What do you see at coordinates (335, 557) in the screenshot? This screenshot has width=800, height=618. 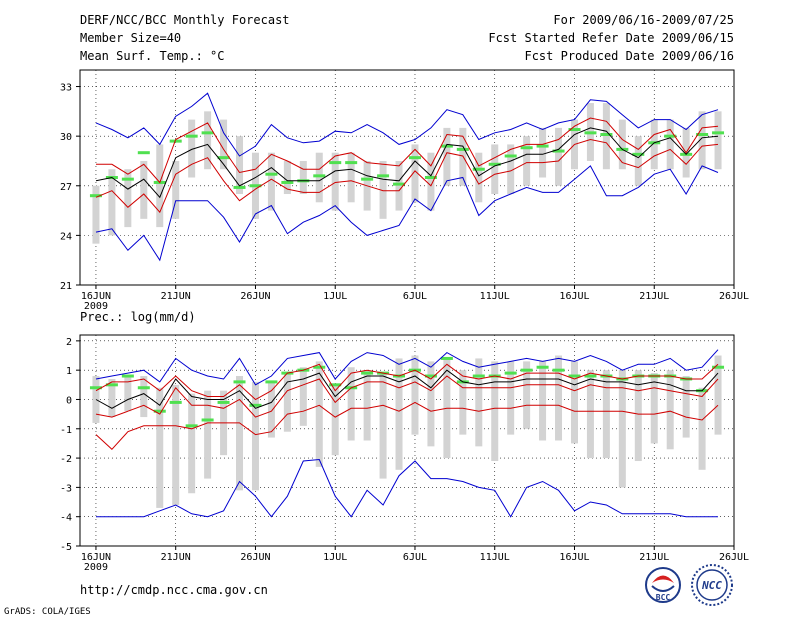 I see `prec-x-tick-label: 1JUL` at bounding box center [335, 557].